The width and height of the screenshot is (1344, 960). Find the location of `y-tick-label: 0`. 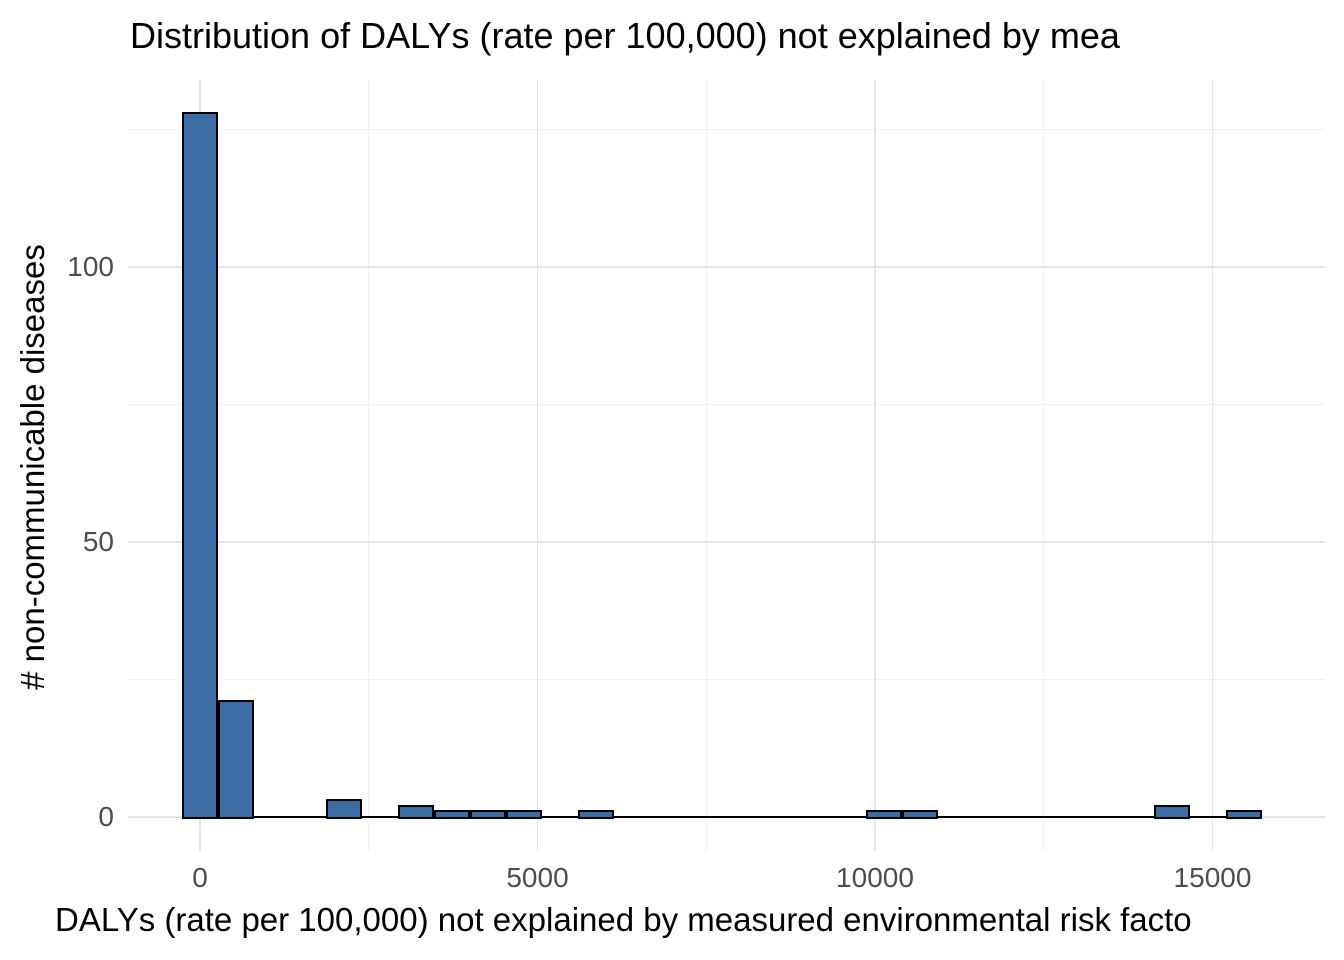

y-tick-label: 0 is located at coordinates (106, 816).